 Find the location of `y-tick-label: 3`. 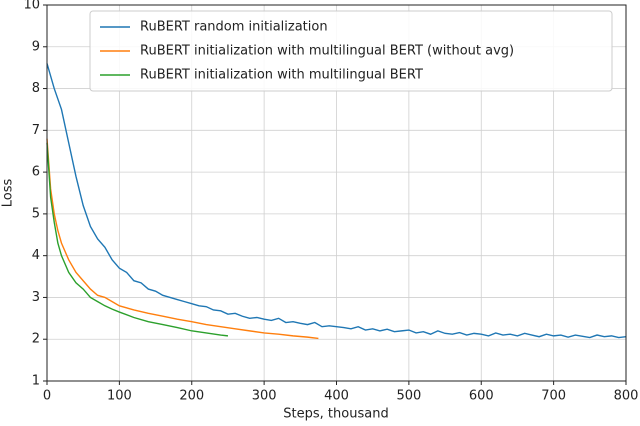

y-tick-label: 3 is located at coordinates (36, 297).